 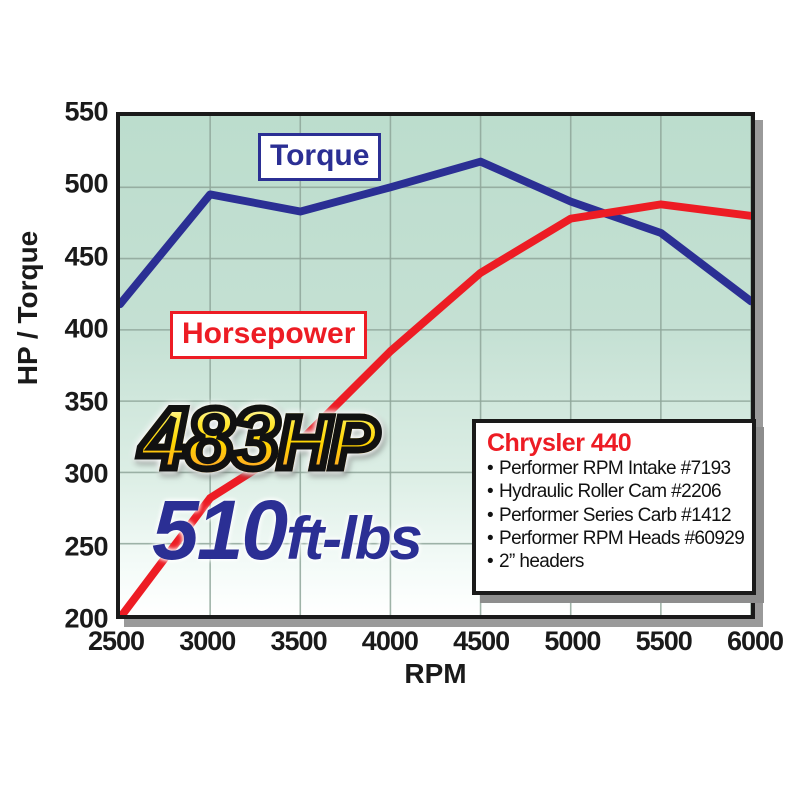 What do you see at coordinates (86, 256) in the screenshot?
I see `y-axis-tick: 450` at bounding box center [86, 256].